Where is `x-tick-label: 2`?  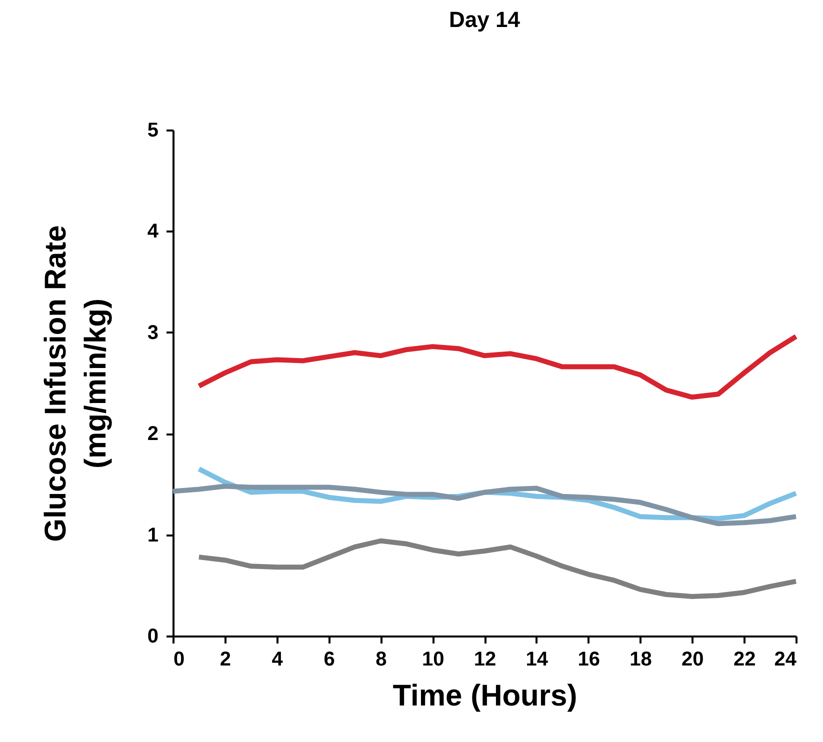 x-tick-label: 2 is located at coordinates (225, 659).